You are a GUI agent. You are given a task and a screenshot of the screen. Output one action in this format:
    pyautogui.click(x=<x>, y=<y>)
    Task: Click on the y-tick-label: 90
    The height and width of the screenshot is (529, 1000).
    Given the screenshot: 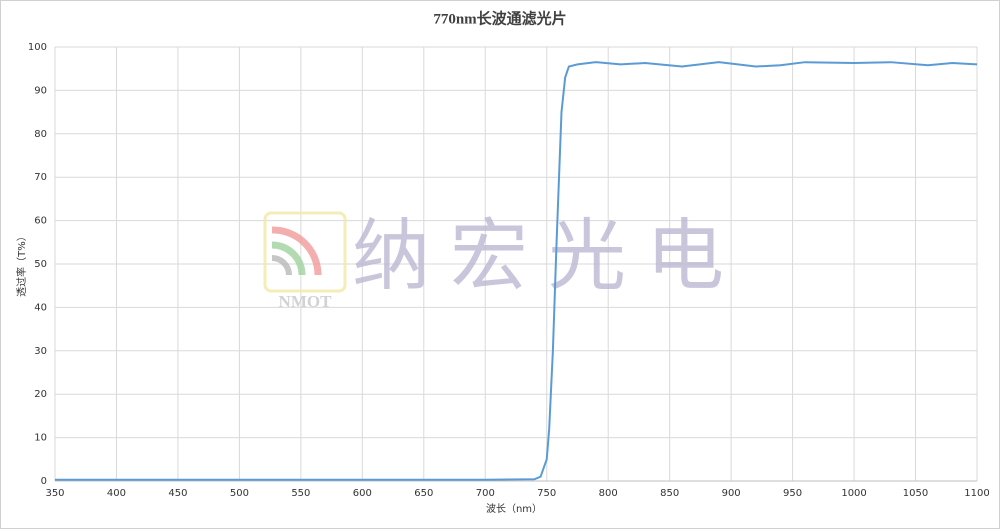 What is the action you would take?
    pyautogui.click(x=40, y=90)
    